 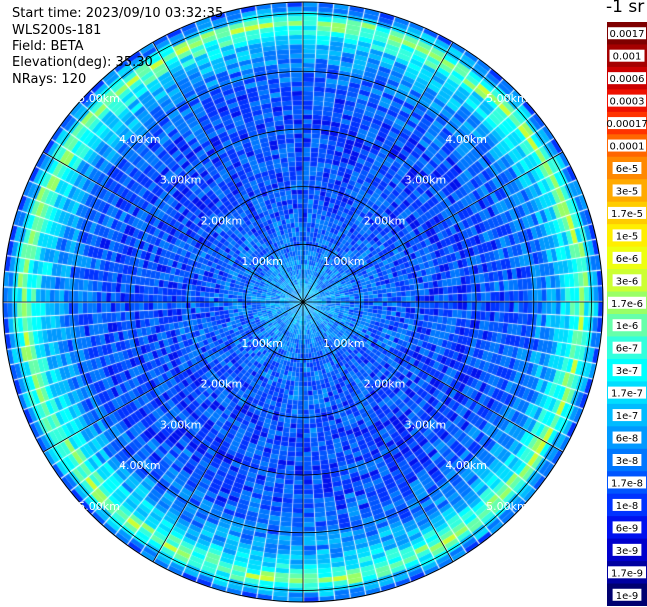 I want to click on colorbar-tick-label: 0.0001, so click(x=627, y=147).